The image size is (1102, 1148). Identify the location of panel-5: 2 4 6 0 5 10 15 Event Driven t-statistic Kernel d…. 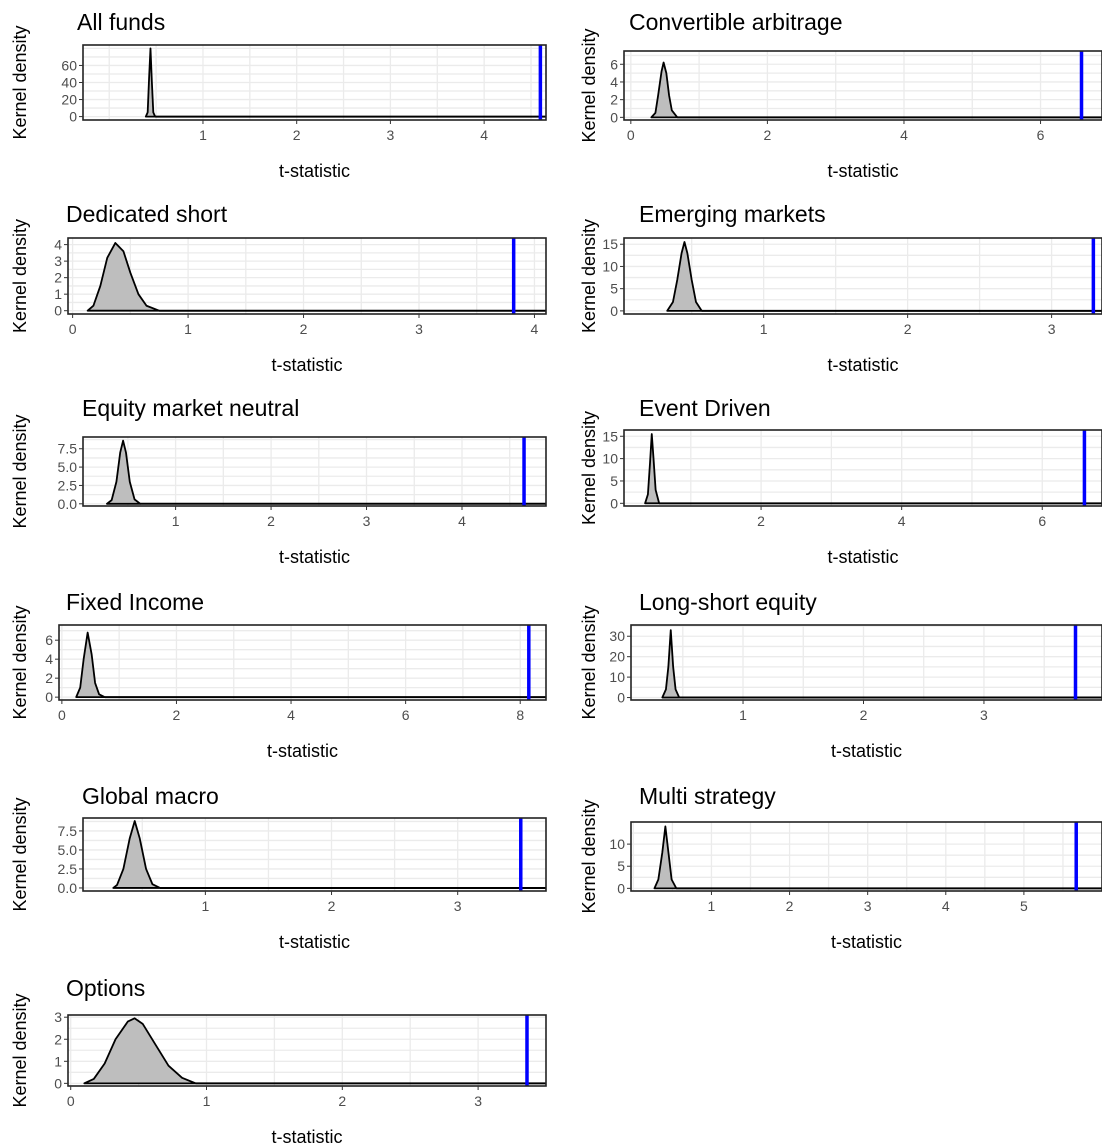
(840, 481).